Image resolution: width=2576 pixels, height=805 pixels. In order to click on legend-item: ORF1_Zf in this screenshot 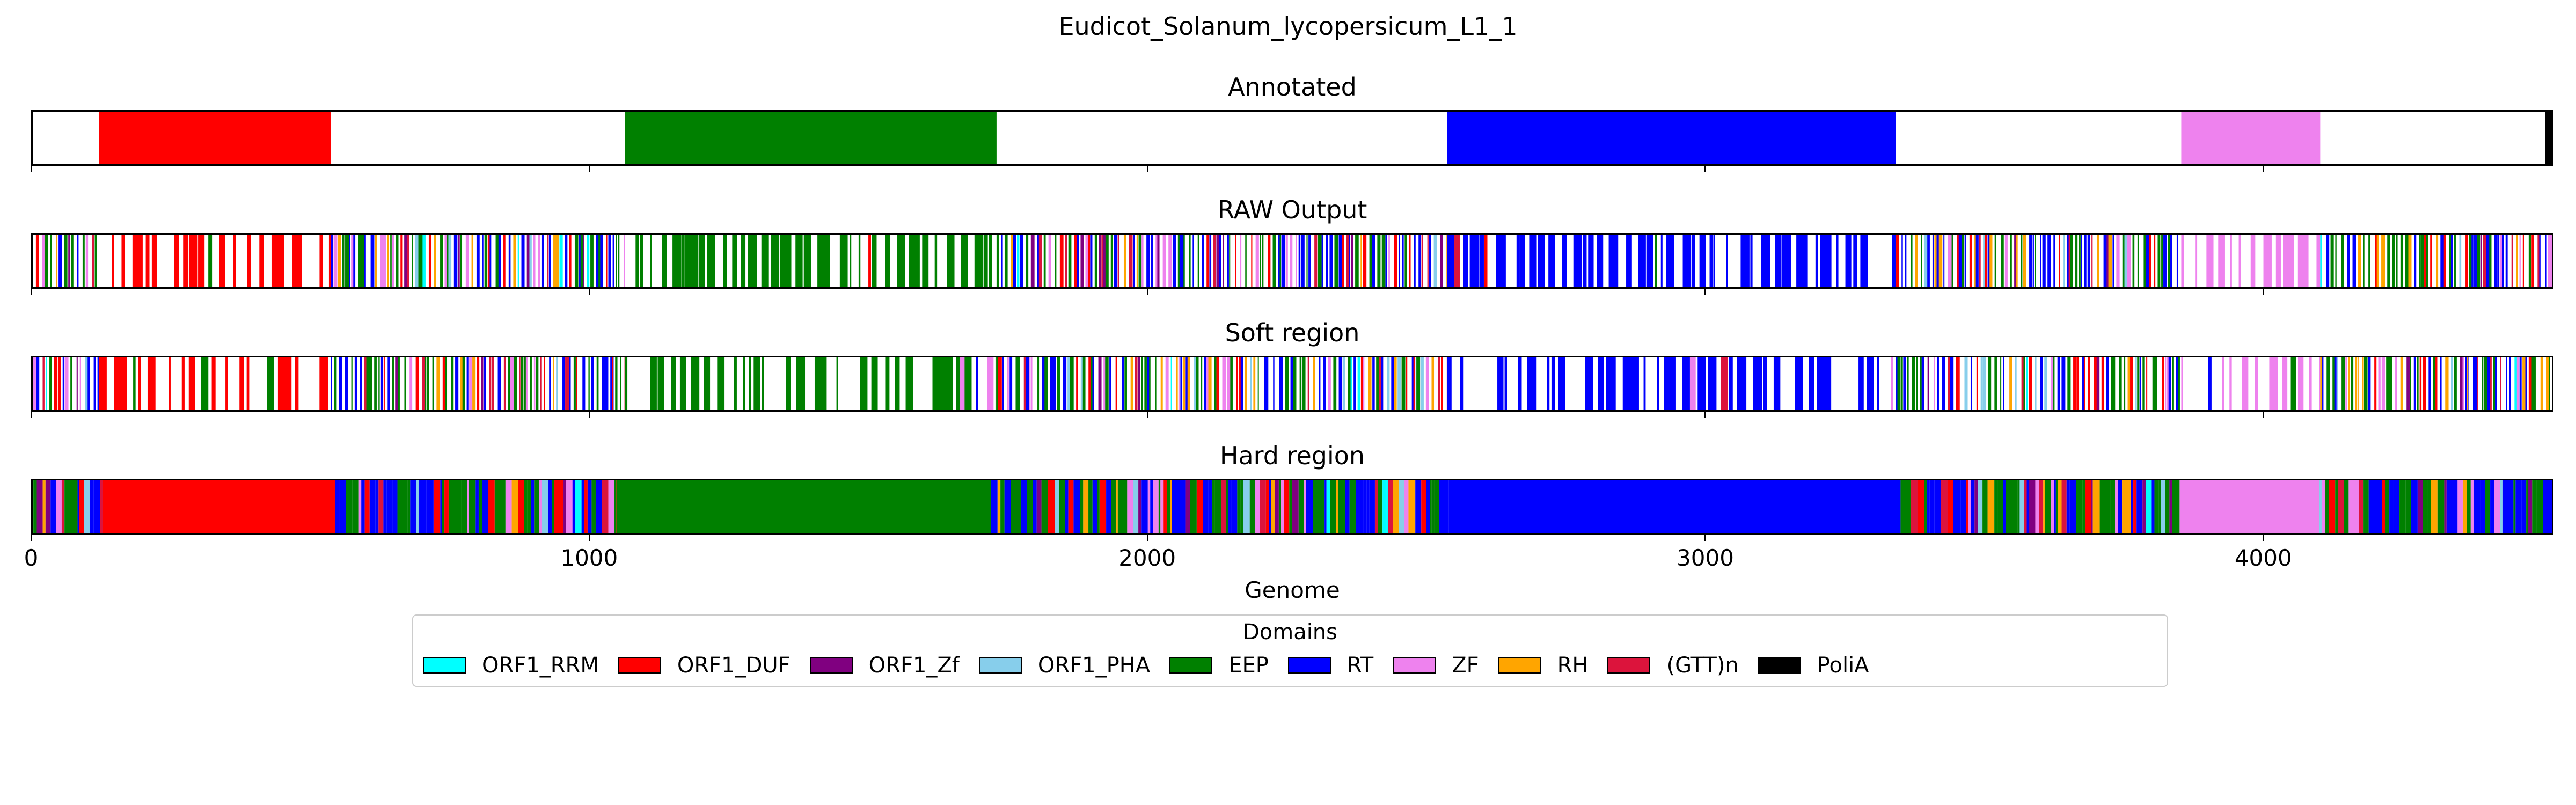, I will do `click(884, 665)`.